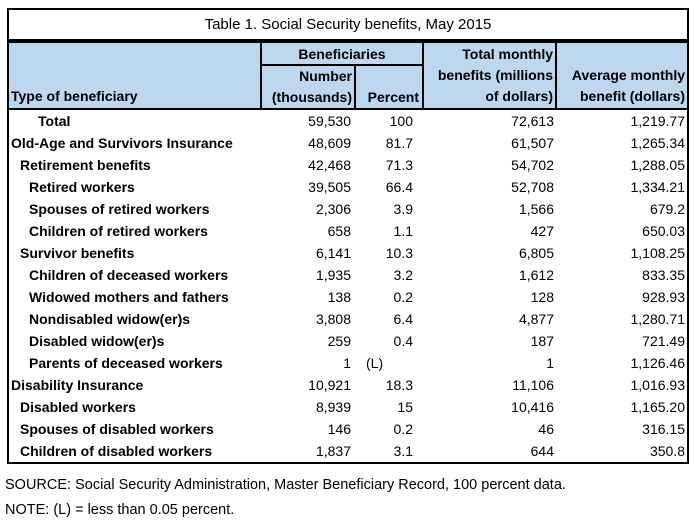 This screenshot has width=696, height=523. Describe the element at coordinates (658, 407) in the screenshot. I see `row-average: 1,165.20` at that location.